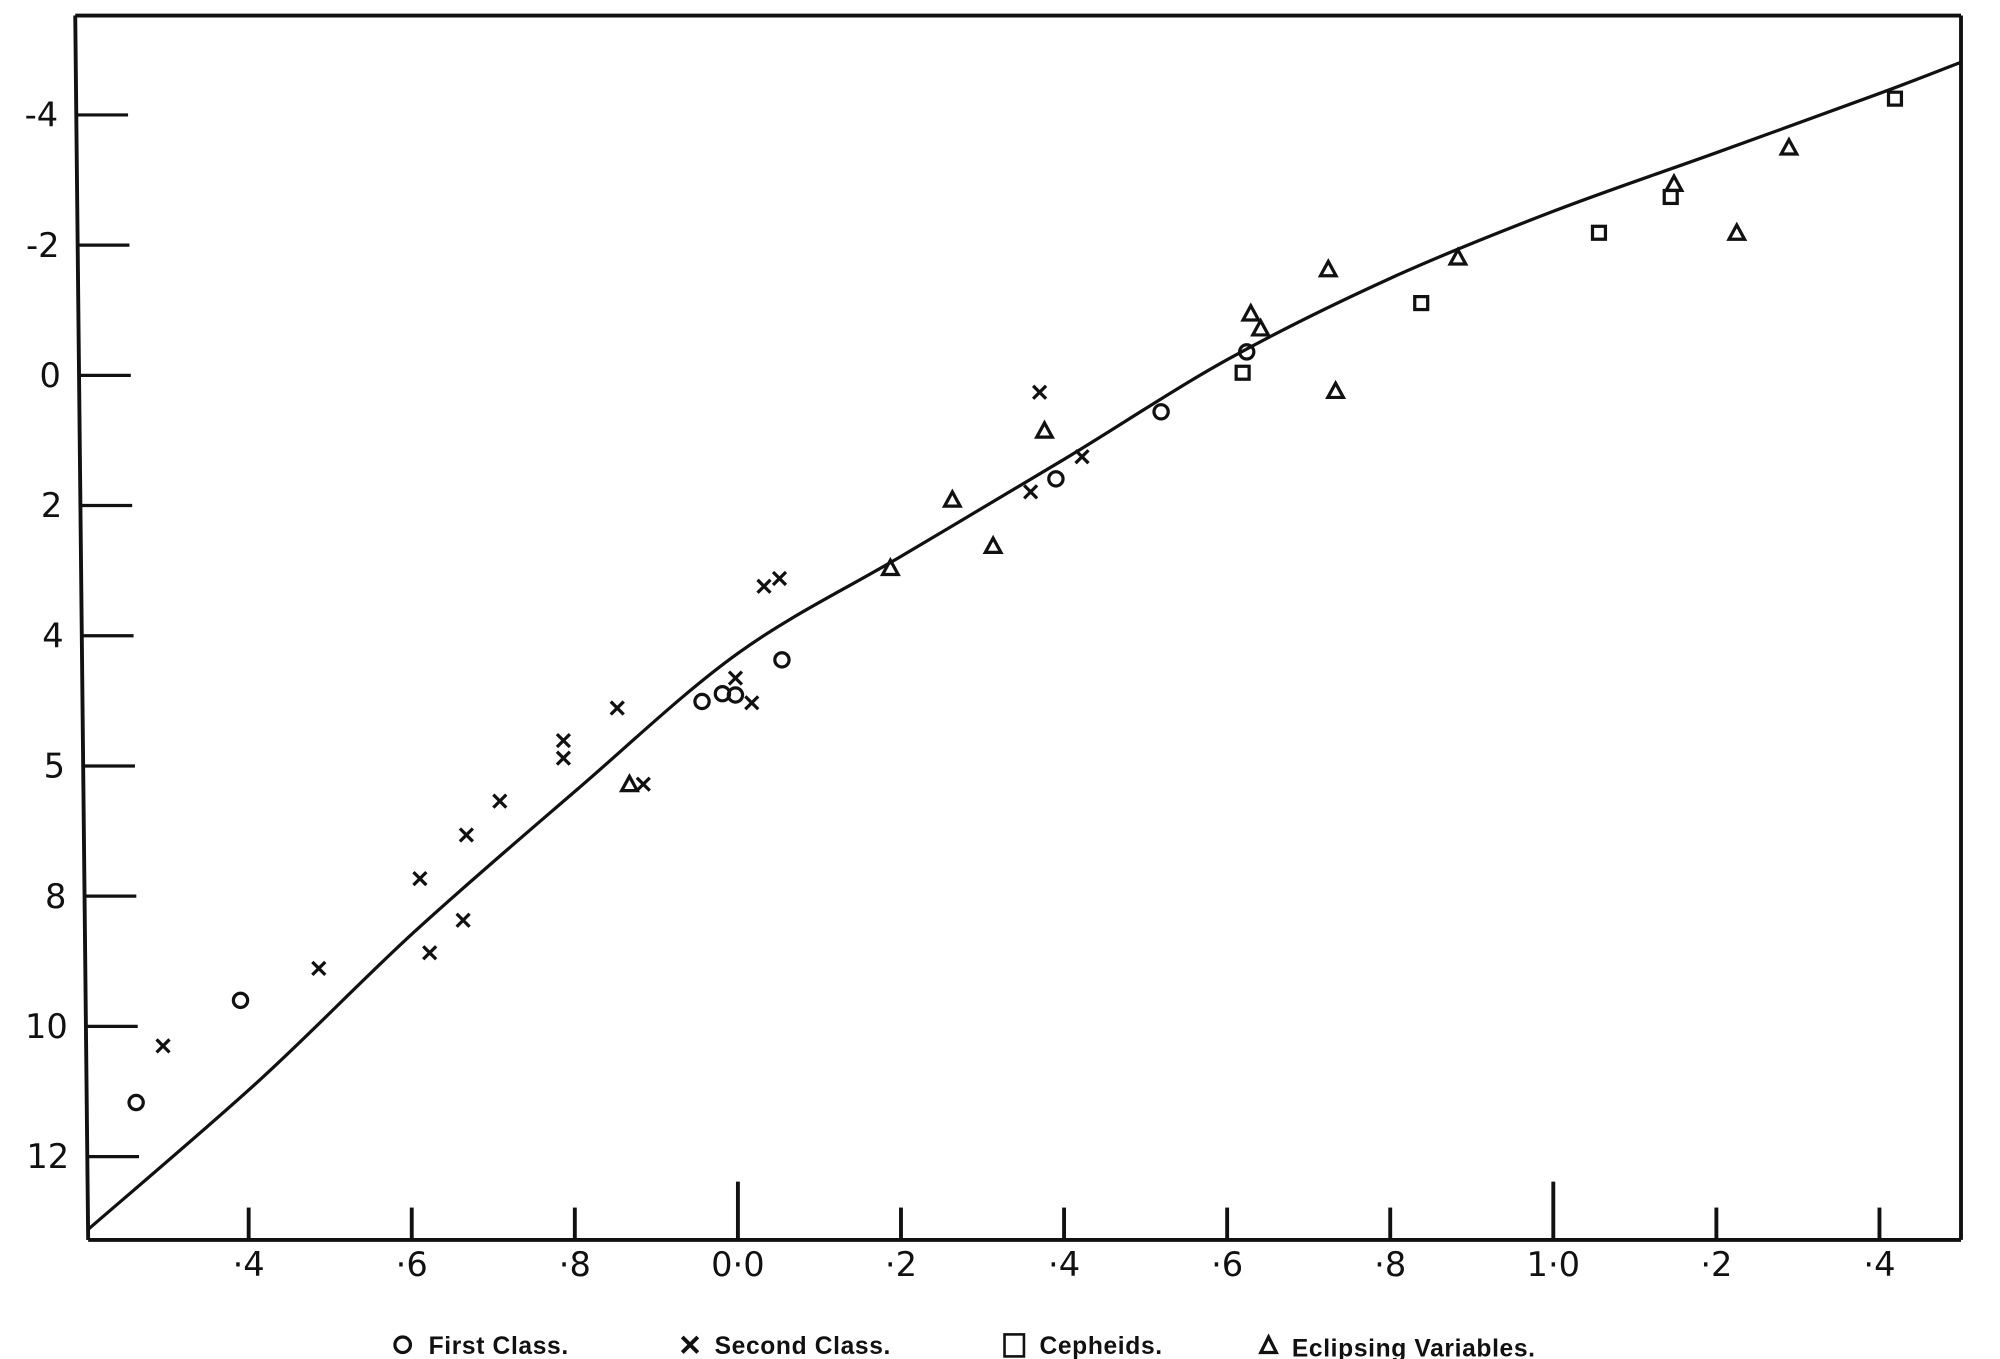 This screenshot has height=1359, width=2000. What do you see at coordinates (55, 896) in the screenshot?
I see `y-tick-label: 8` at bounding box center [55, 896].